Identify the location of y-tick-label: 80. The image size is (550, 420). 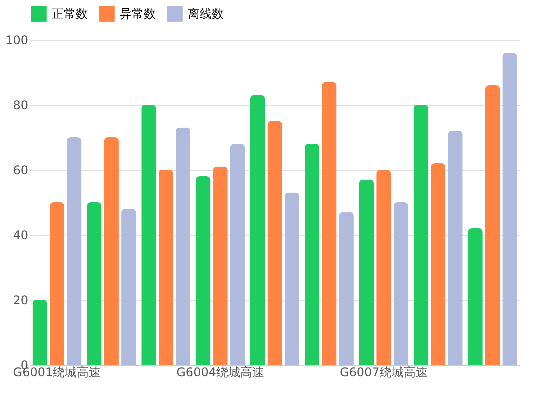
(20, 105).